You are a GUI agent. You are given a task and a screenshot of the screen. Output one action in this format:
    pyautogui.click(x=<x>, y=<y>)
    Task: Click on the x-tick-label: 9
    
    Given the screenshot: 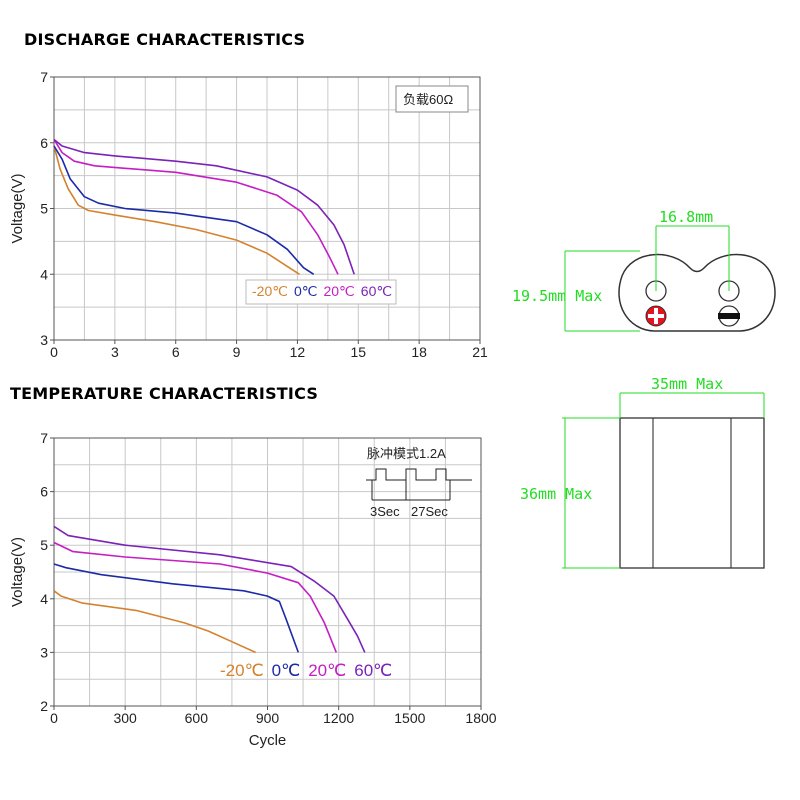 What is the action you would take?
    pyautogui.click(x=237, y=352)
    